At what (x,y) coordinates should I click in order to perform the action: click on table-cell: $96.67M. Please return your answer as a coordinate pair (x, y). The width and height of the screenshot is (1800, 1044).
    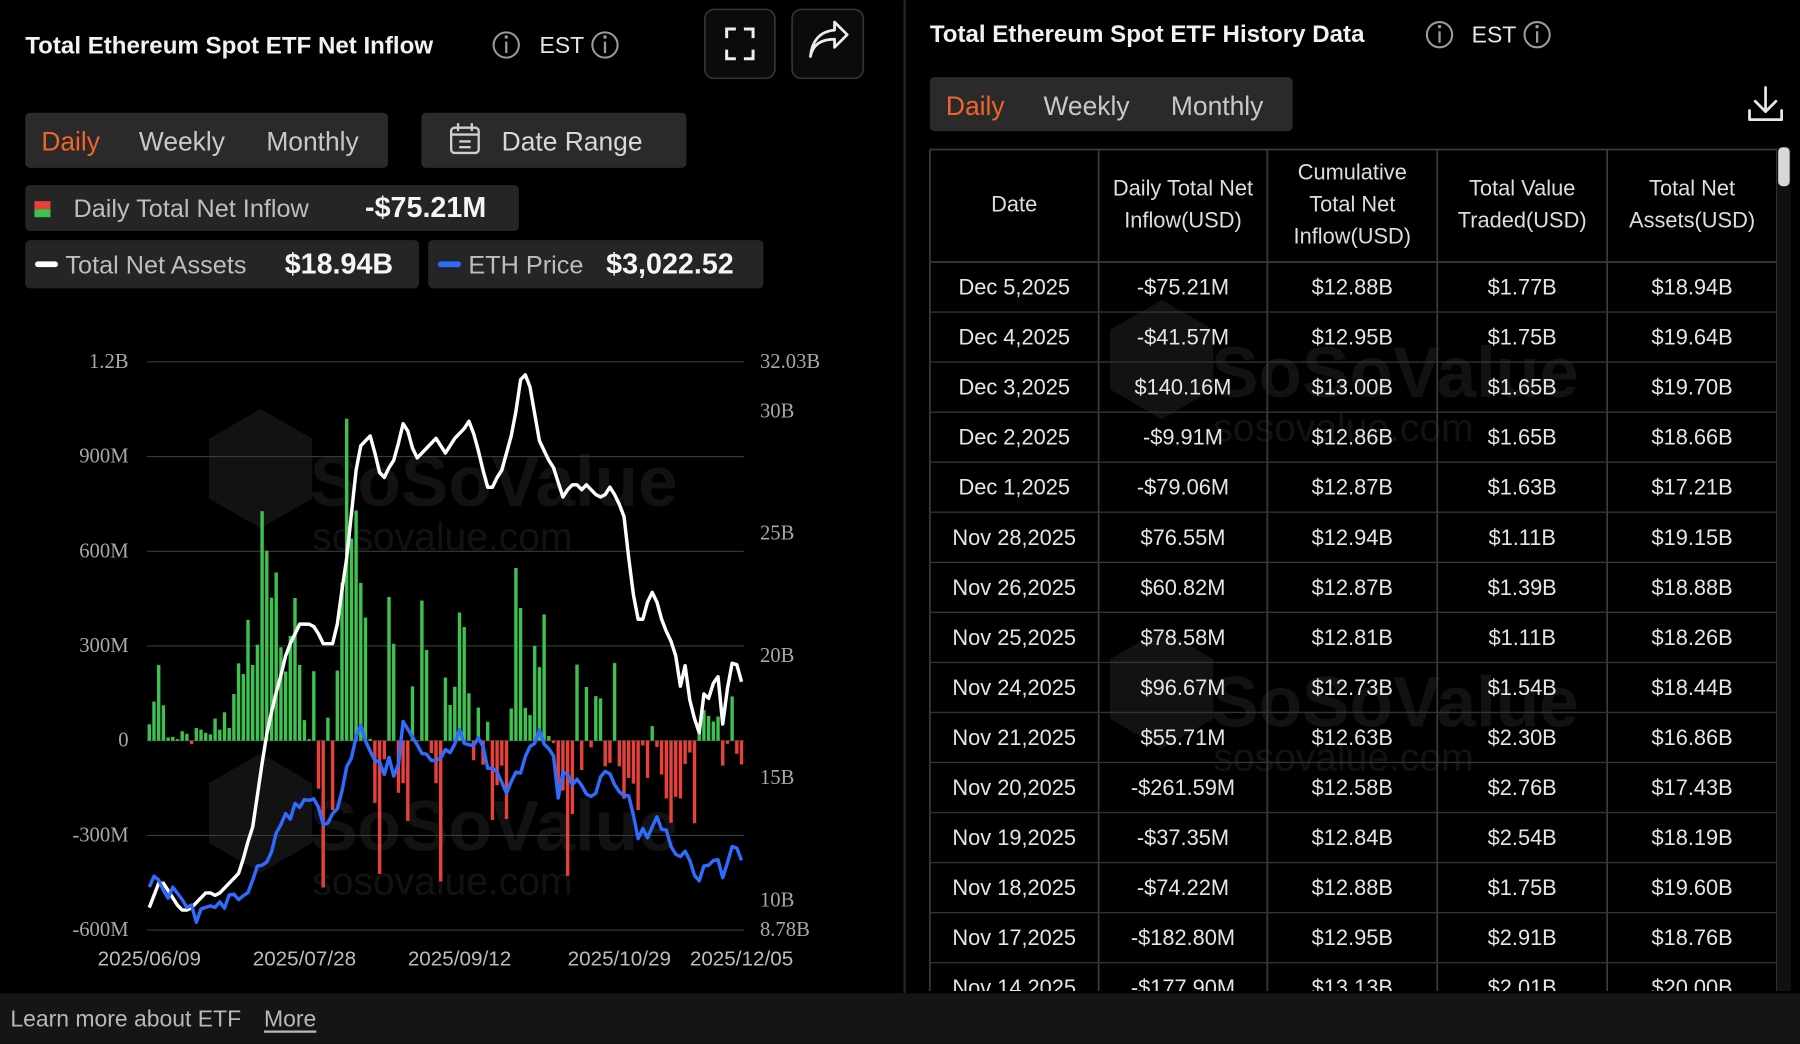
    Looking at the image, I should click on (1183, 687).